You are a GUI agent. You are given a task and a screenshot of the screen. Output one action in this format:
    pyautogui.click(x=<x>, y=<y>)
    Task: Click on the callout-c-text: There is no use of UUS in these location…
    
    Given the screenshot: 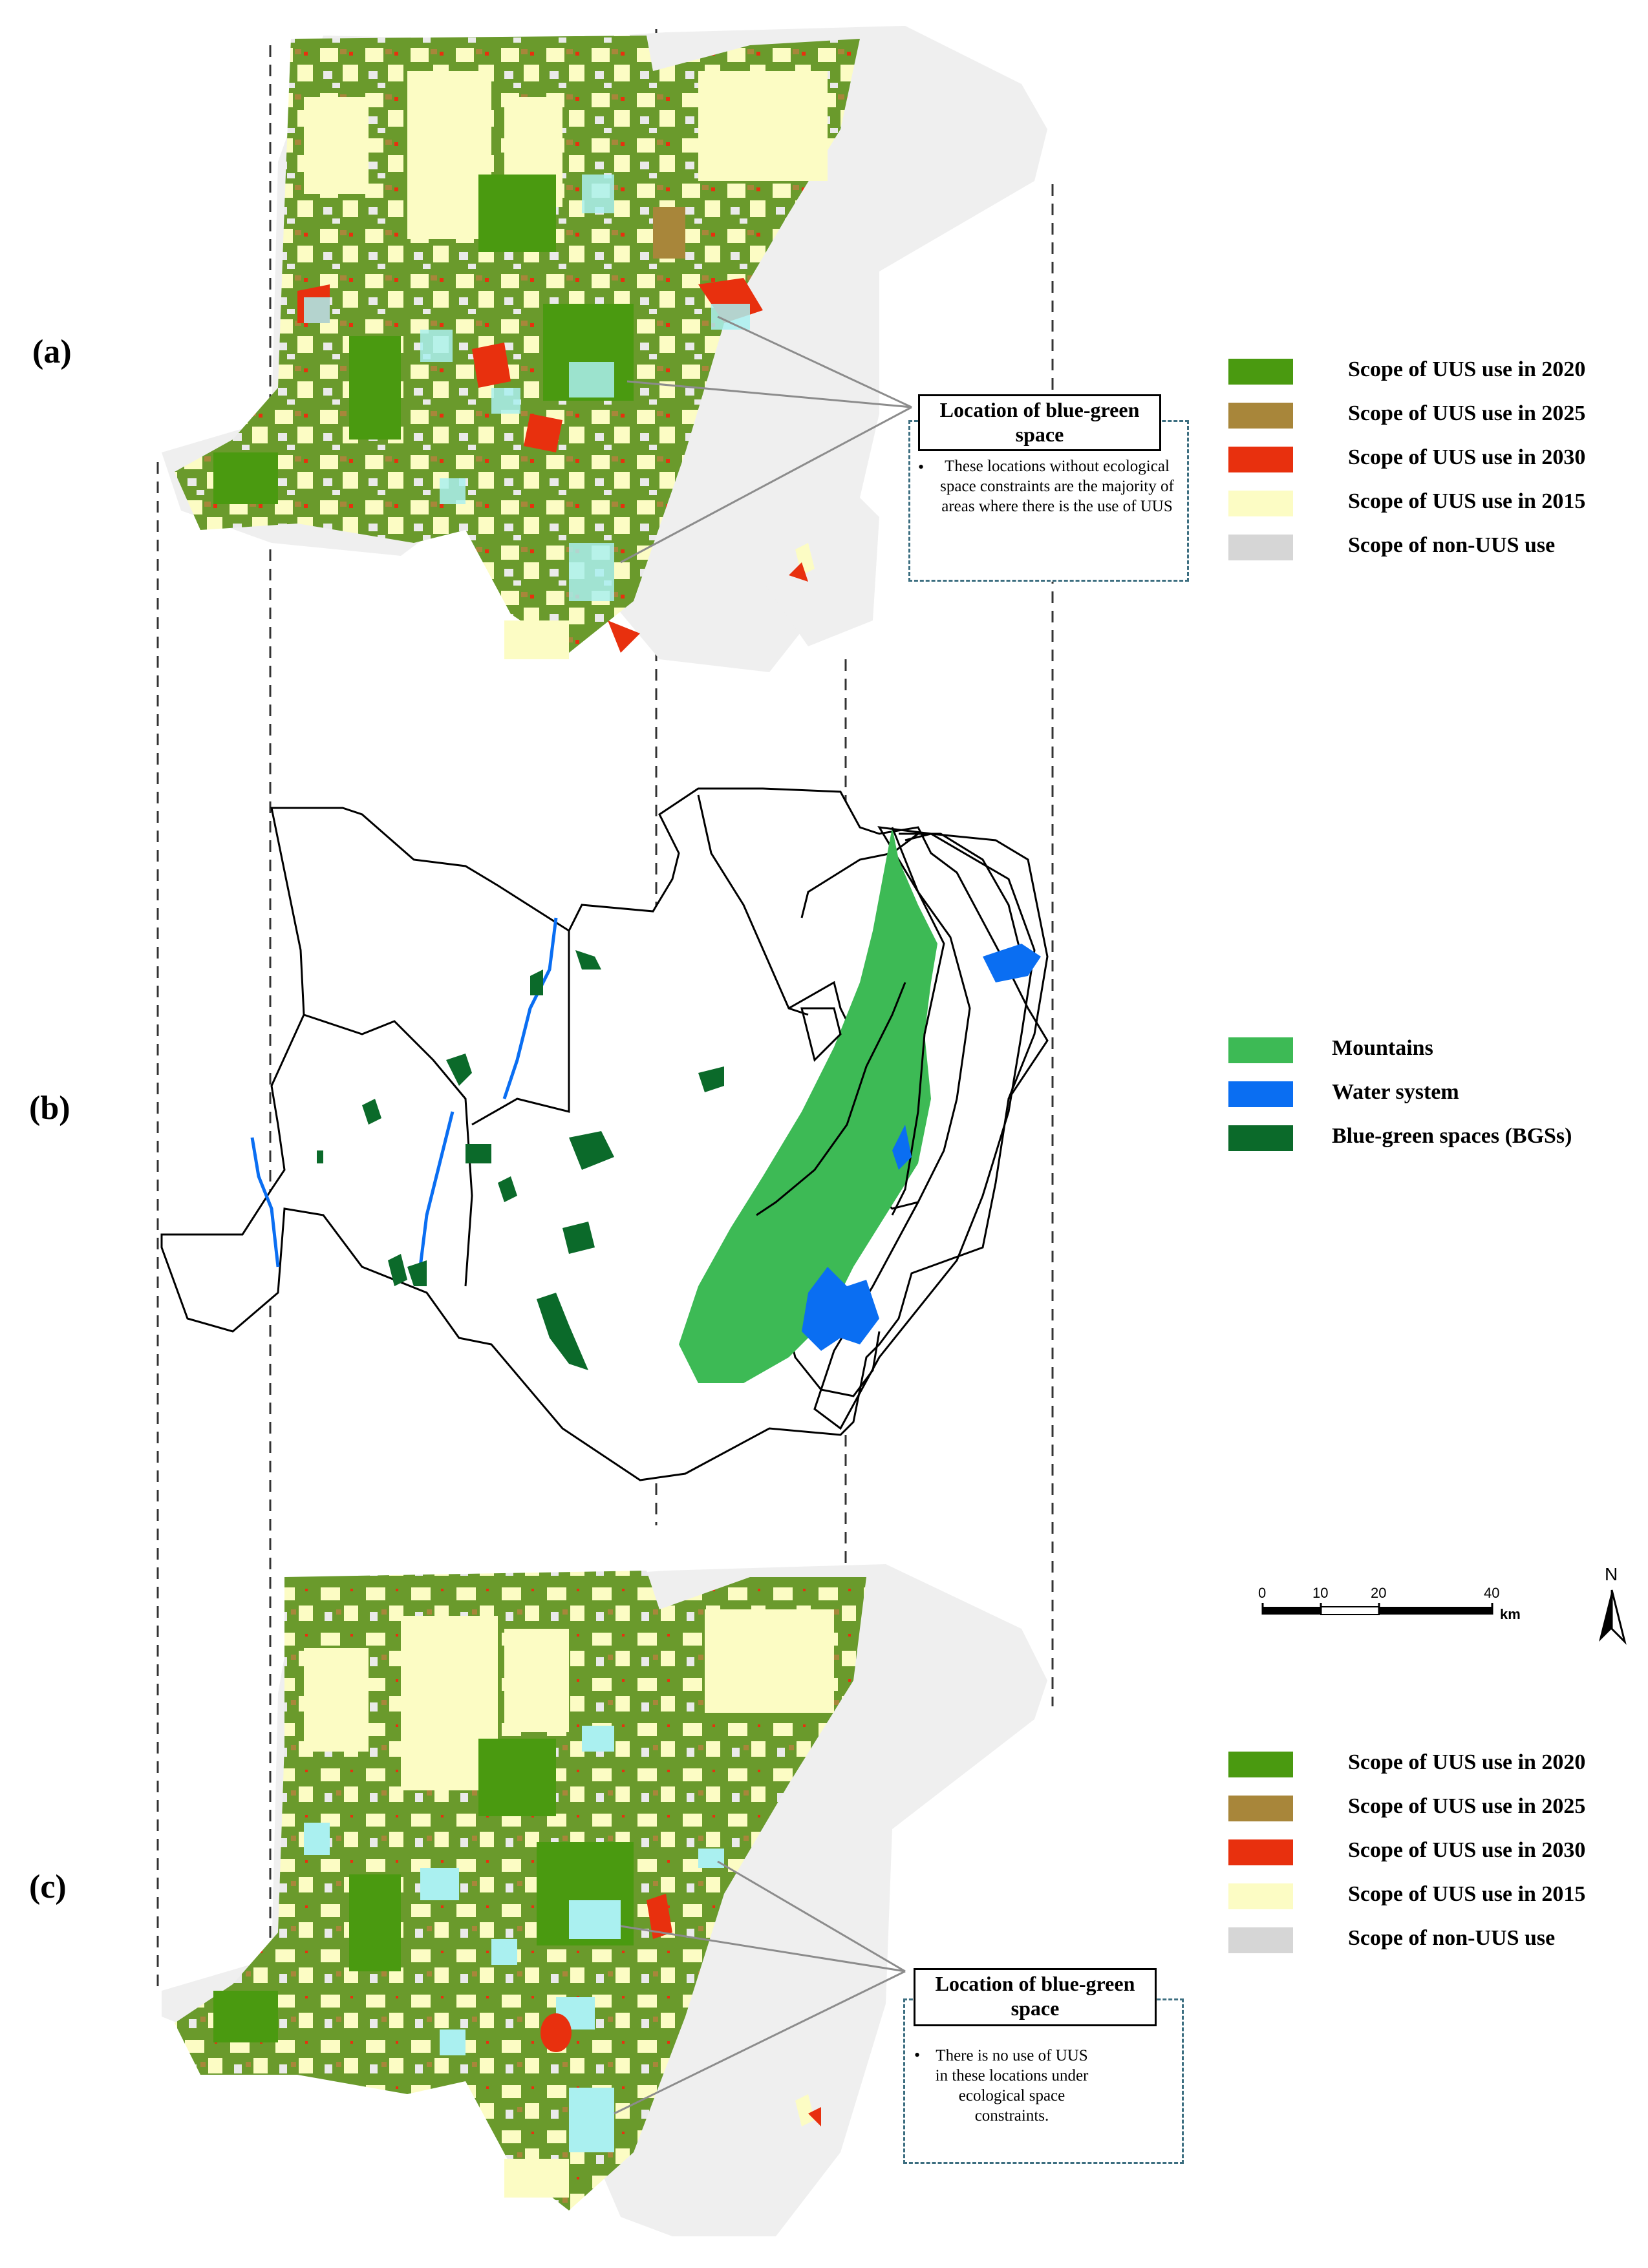 What is the action you would take?
    pyautogui.click(x=1012, y=2086)
    